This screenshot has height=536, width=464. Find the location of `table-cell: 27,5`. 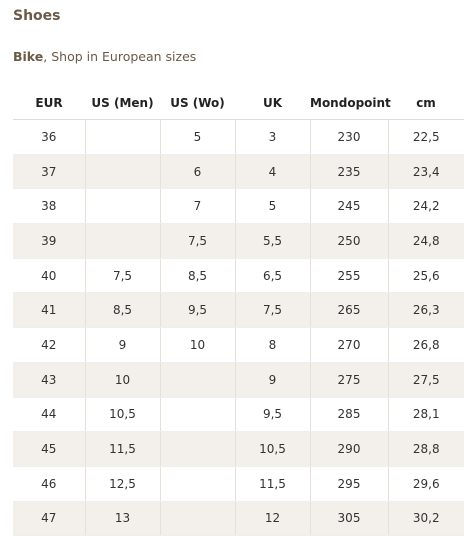

table-cell: 27,5 is located at coordinates (425, 380).